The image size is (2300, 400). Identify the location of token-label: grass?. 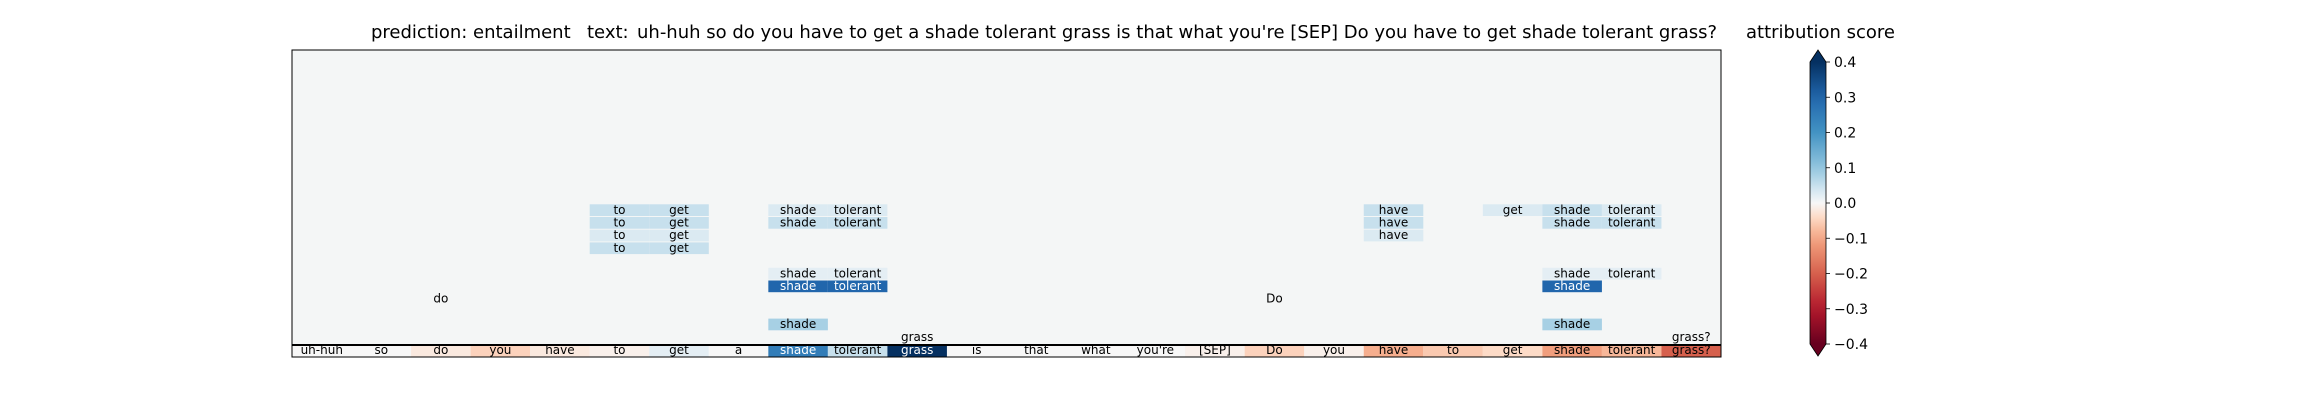
(1691, 350).